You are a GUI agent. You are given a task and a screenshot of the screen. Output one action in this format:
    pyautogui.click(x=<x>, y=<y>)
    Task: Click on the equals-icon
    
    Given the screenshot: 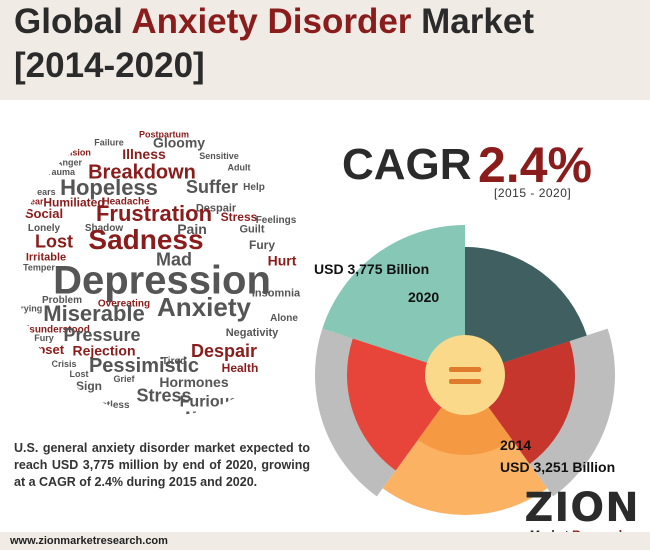 What is the action you would take?
    pyautogui.click(x=465, y=369)
    